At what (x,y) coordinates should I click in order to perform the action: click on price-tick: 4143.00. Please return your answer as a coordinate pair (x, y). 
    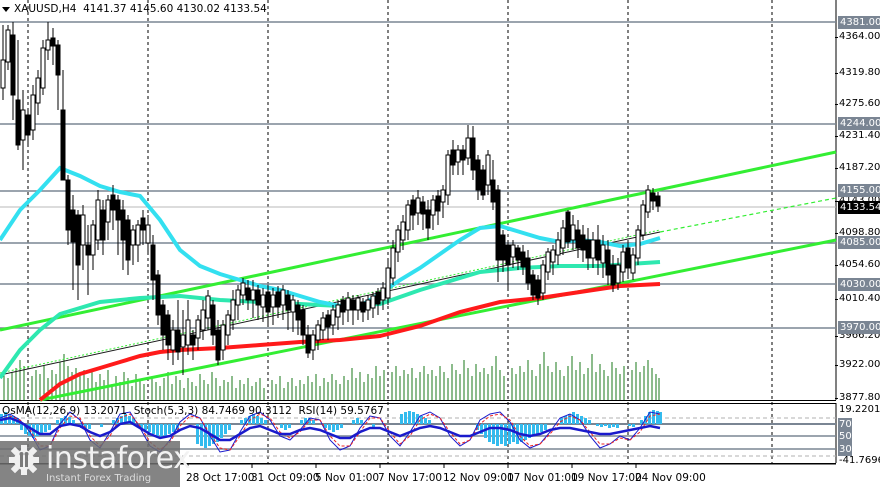
    Looking at the image, I should click on (857, 201).